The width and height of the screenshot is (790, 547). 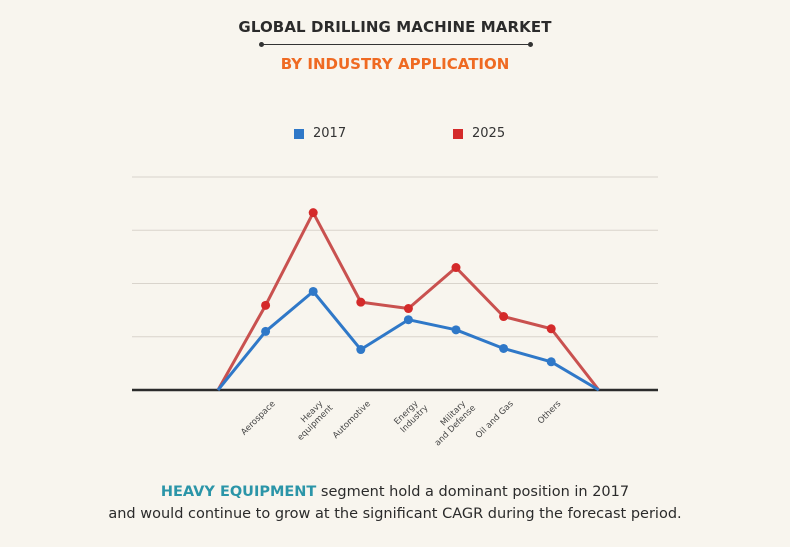 What do you see at coordinates (395, 64) in the screenshot?
I see `chart-subtitle: BY INDUSTRY APPLICATION` at bounding box center [395, 64].